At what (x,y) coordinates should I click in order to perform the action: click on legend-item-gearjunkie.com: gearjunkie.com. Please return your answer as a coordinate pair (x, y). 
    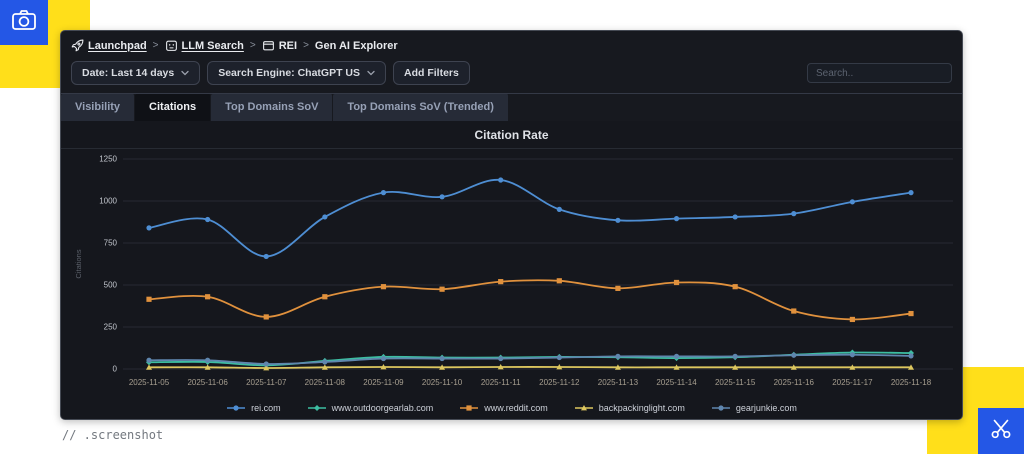
    Looking at the image, I should click on (754, 408).